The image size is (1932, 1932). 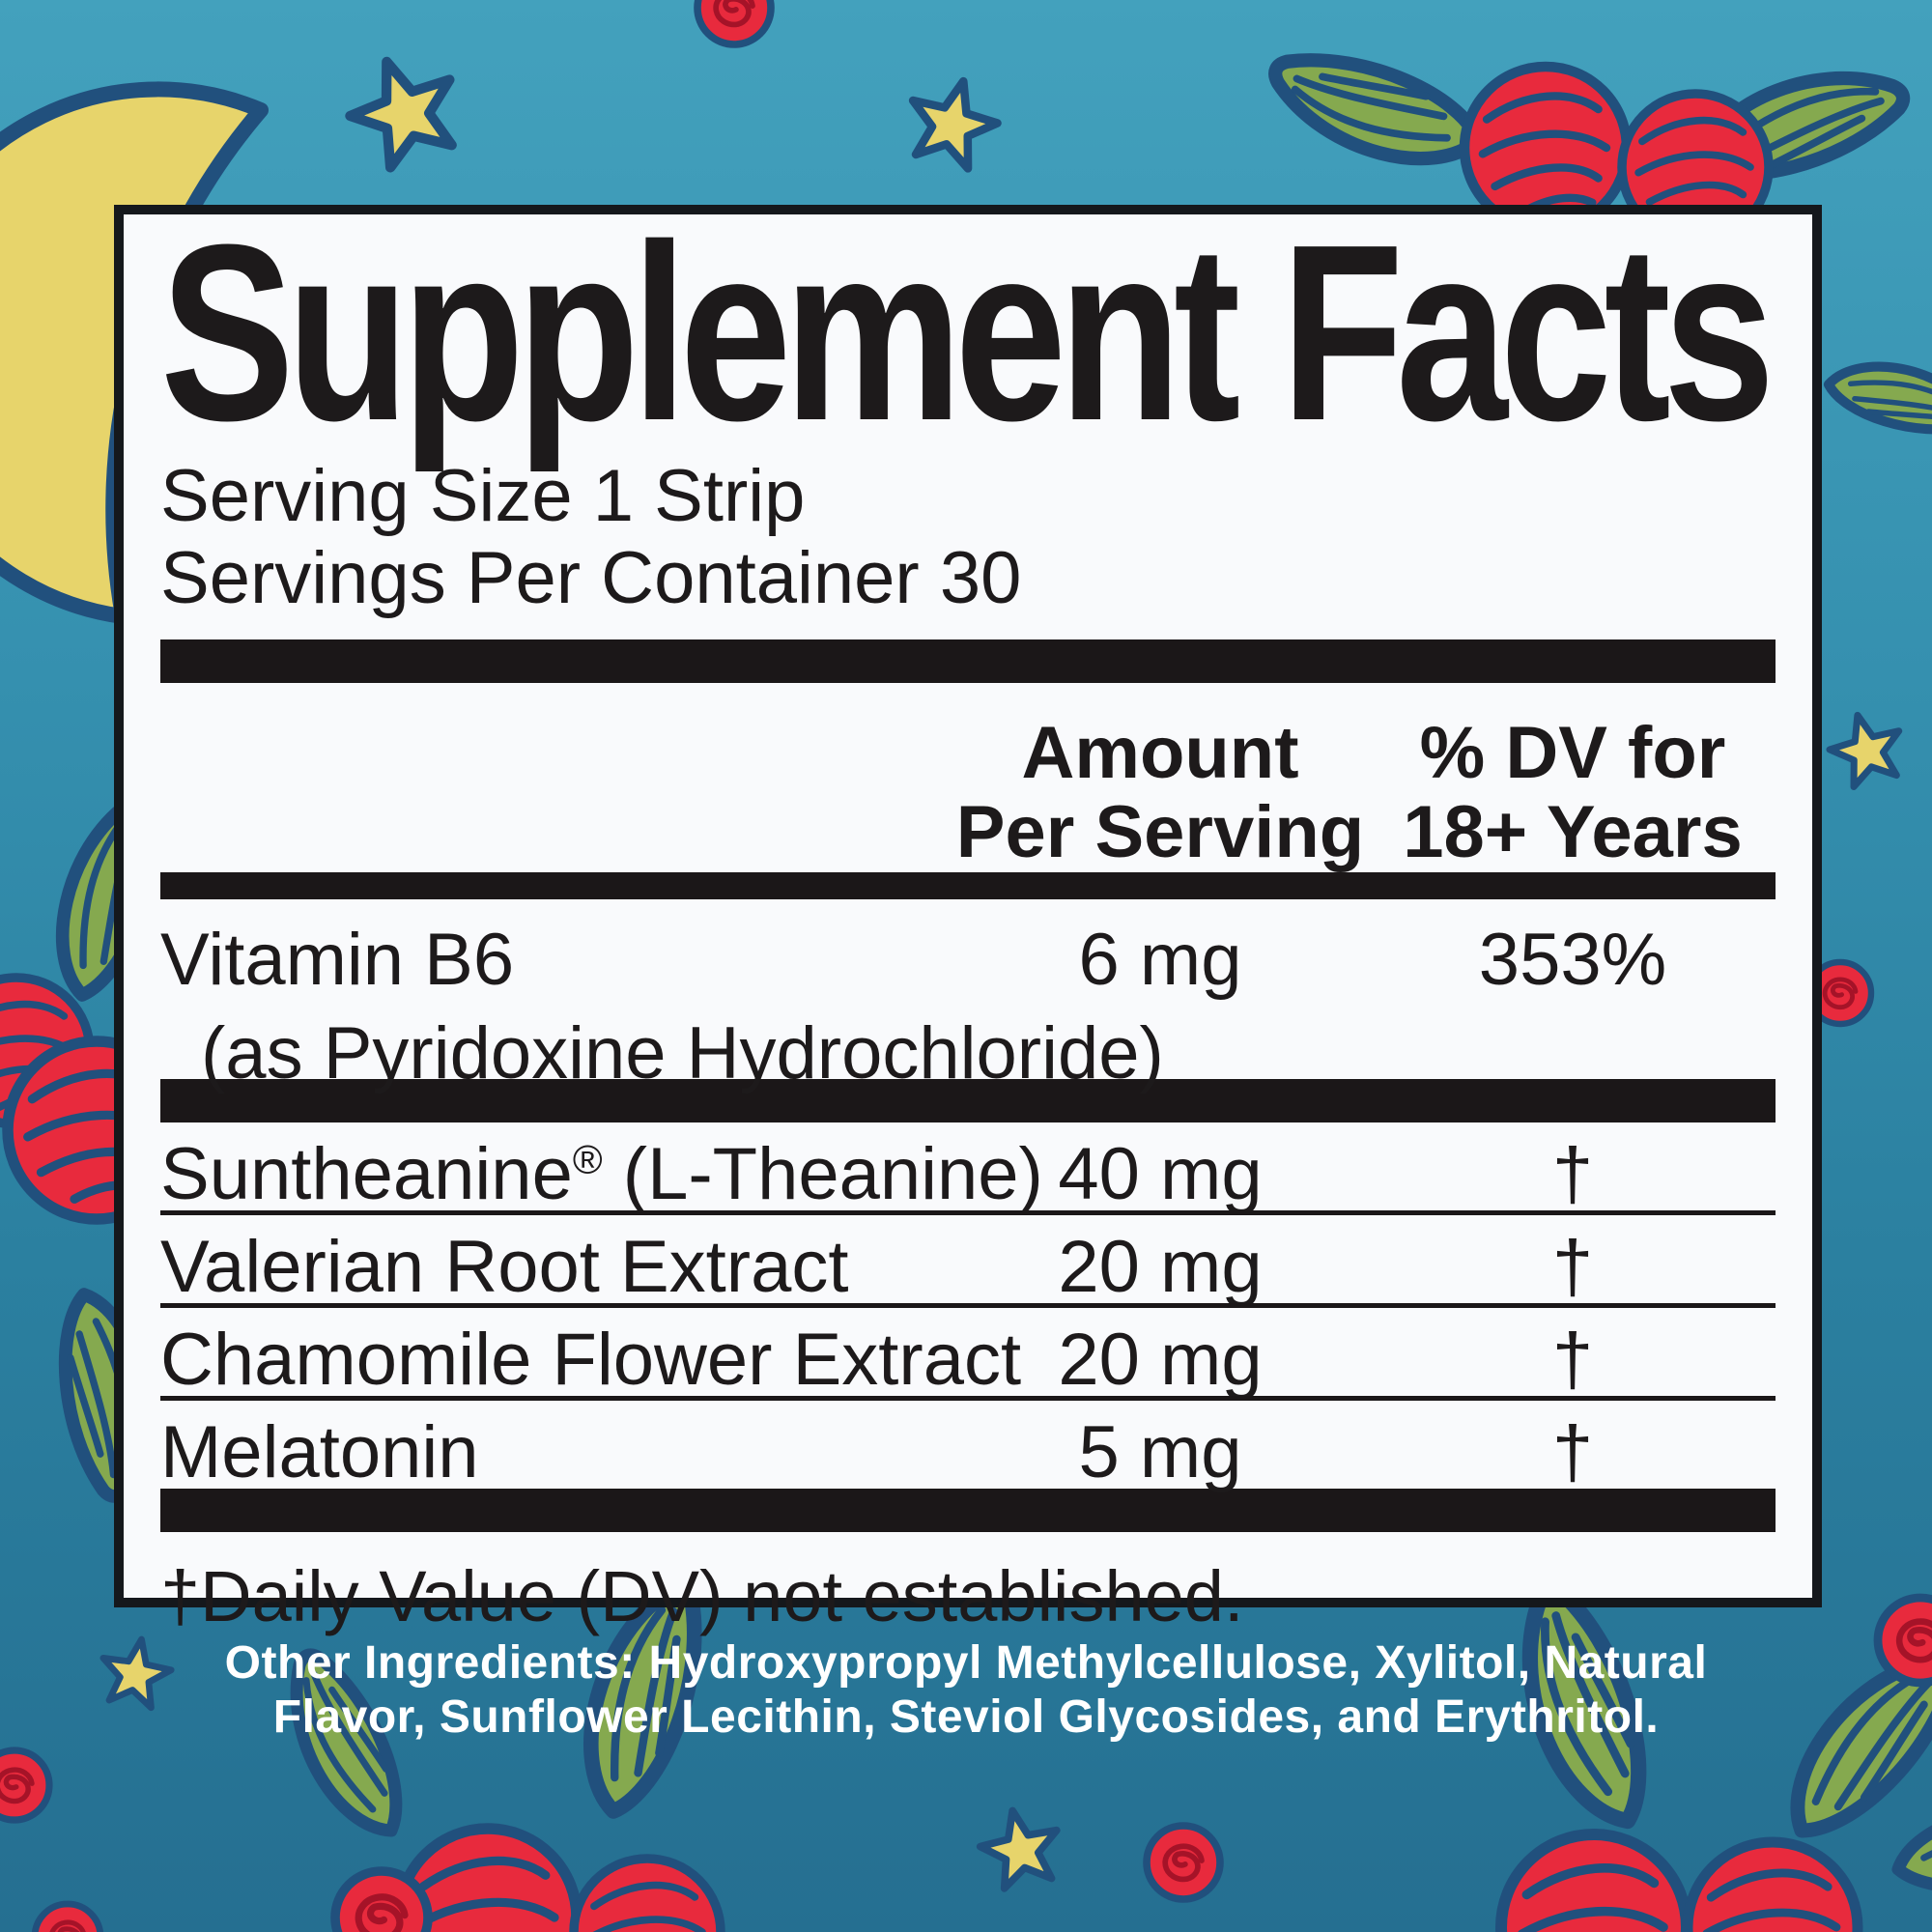 I want to click on table-row: Valerian Root Extract 20 mg †, so click(x=968, y=1259).